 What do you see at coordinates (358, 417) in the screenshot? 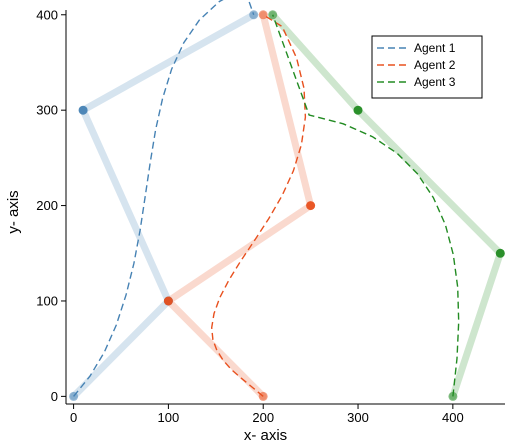
I see `x-tick-label: 300` at bounding box center [358, 417].